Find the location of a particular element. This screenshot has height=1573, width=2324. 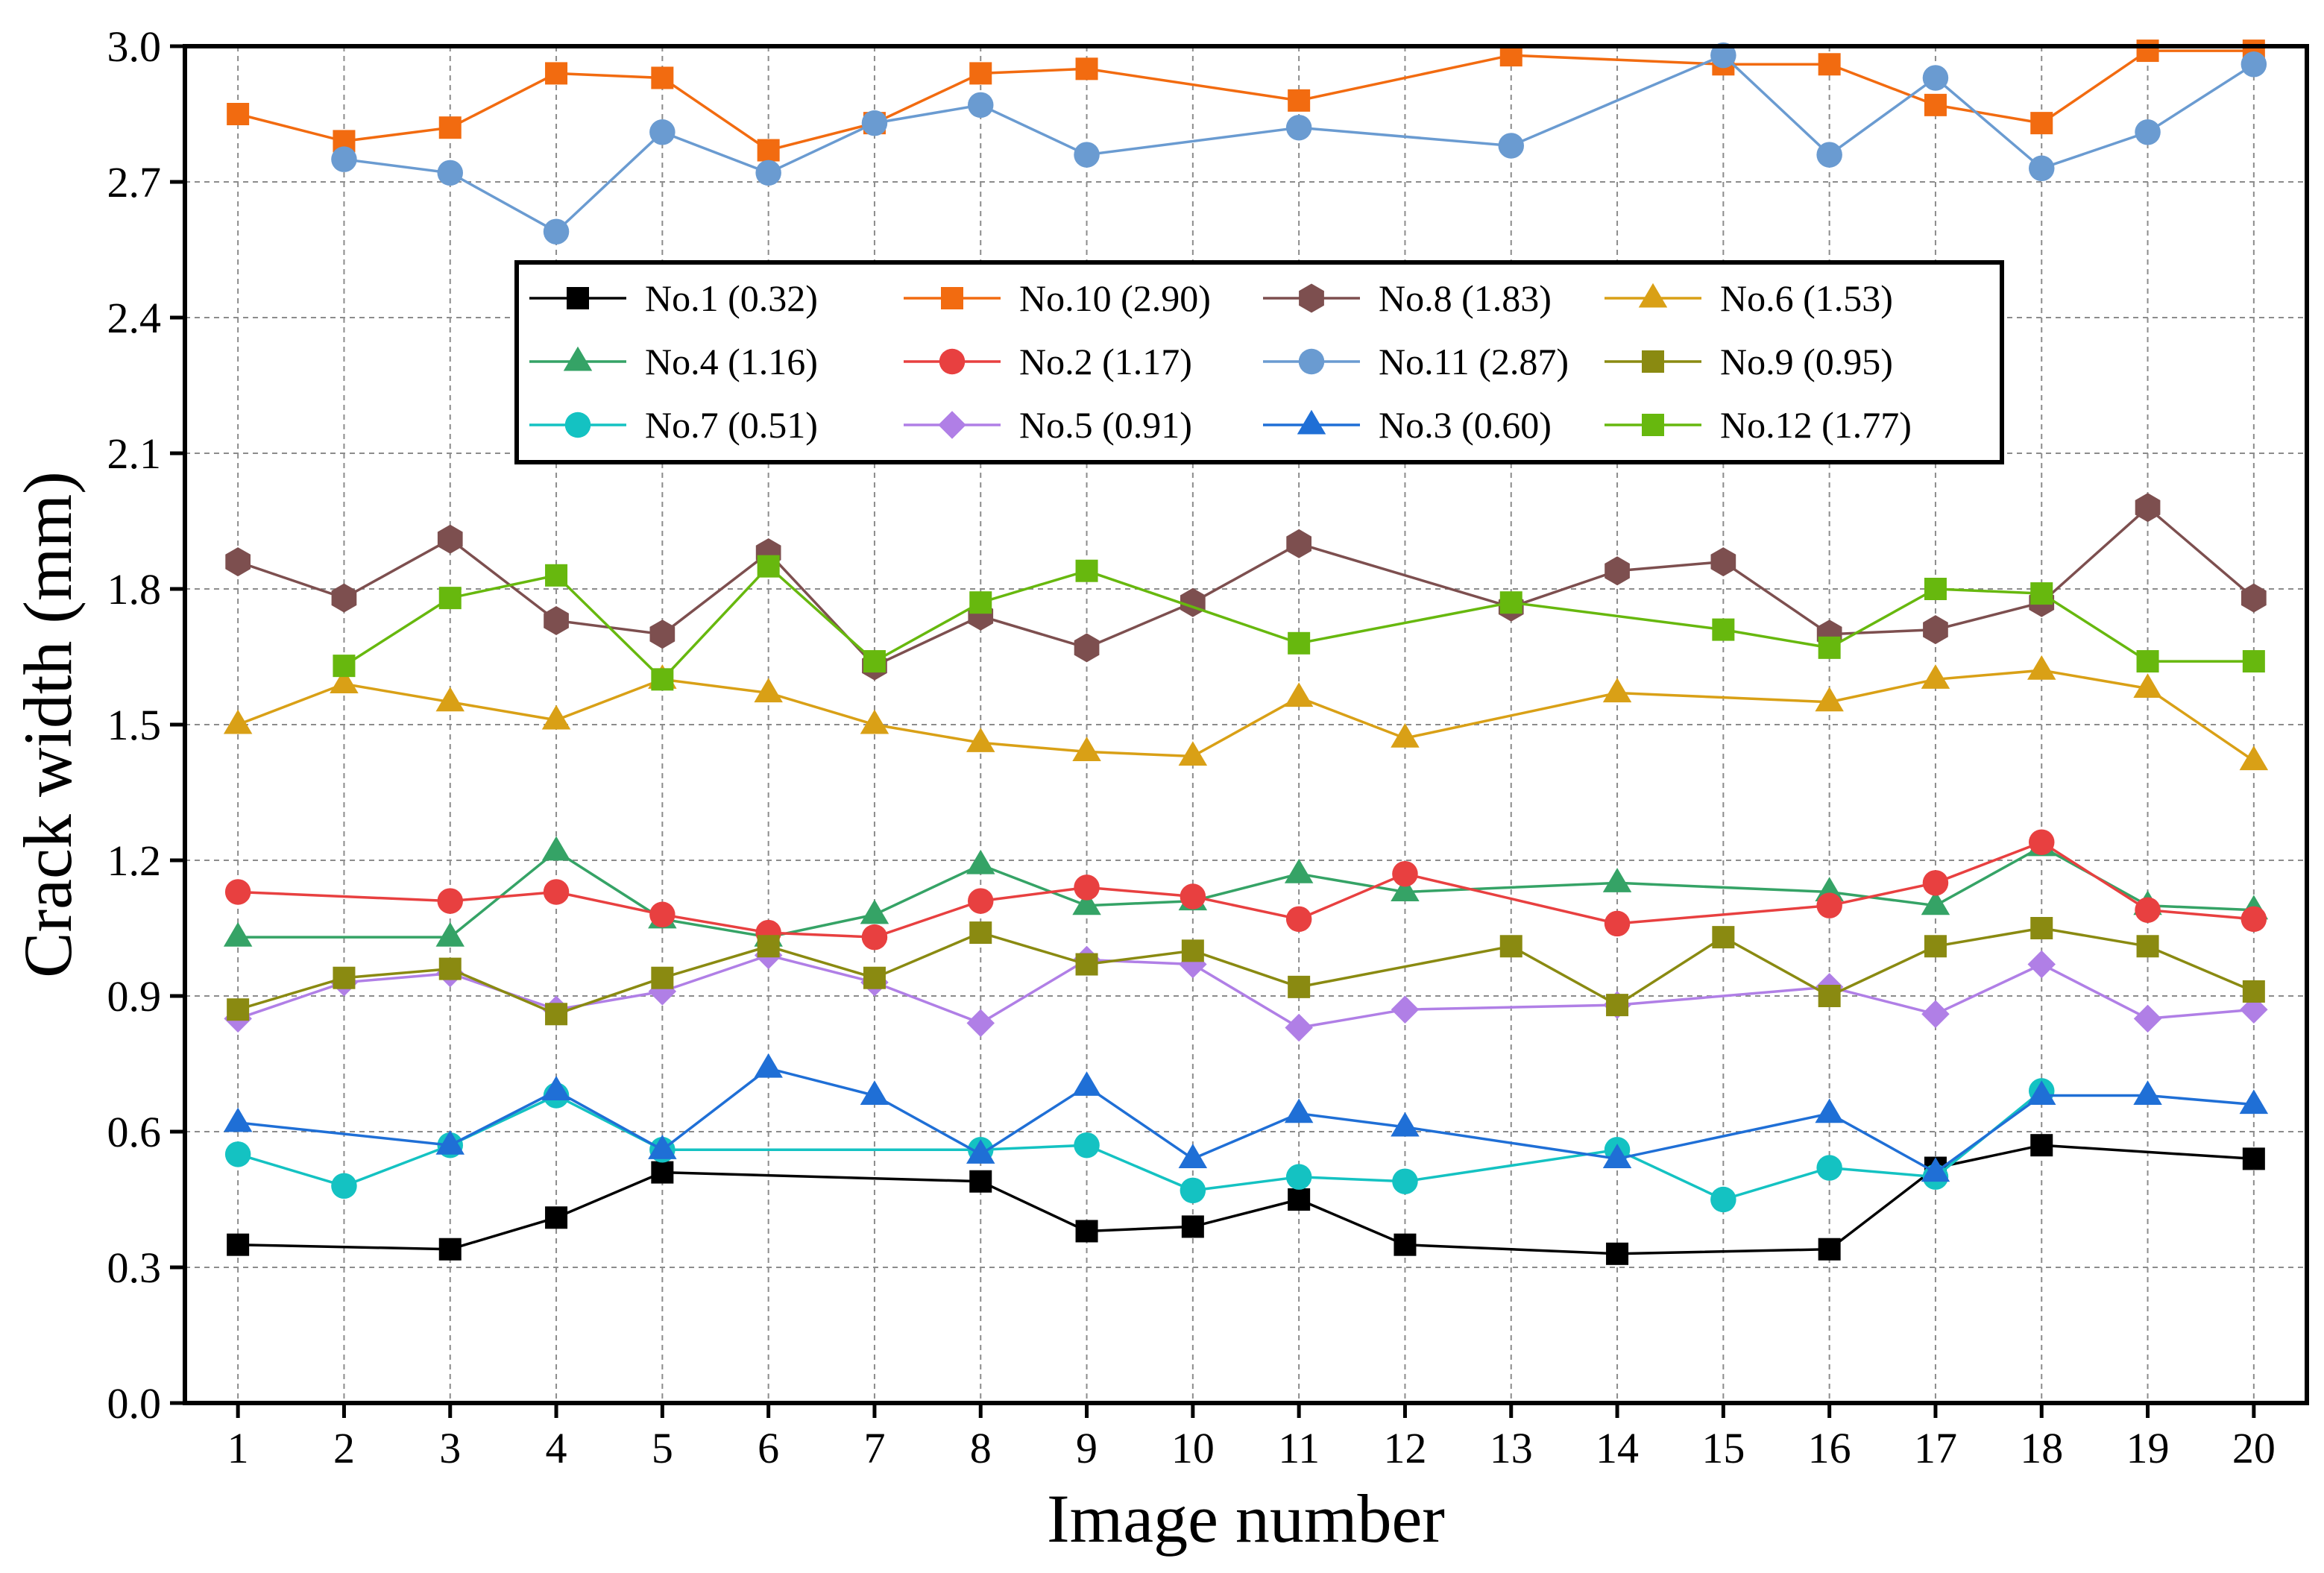

x-tick-label: 3 is located at coordinates (450, 1448).